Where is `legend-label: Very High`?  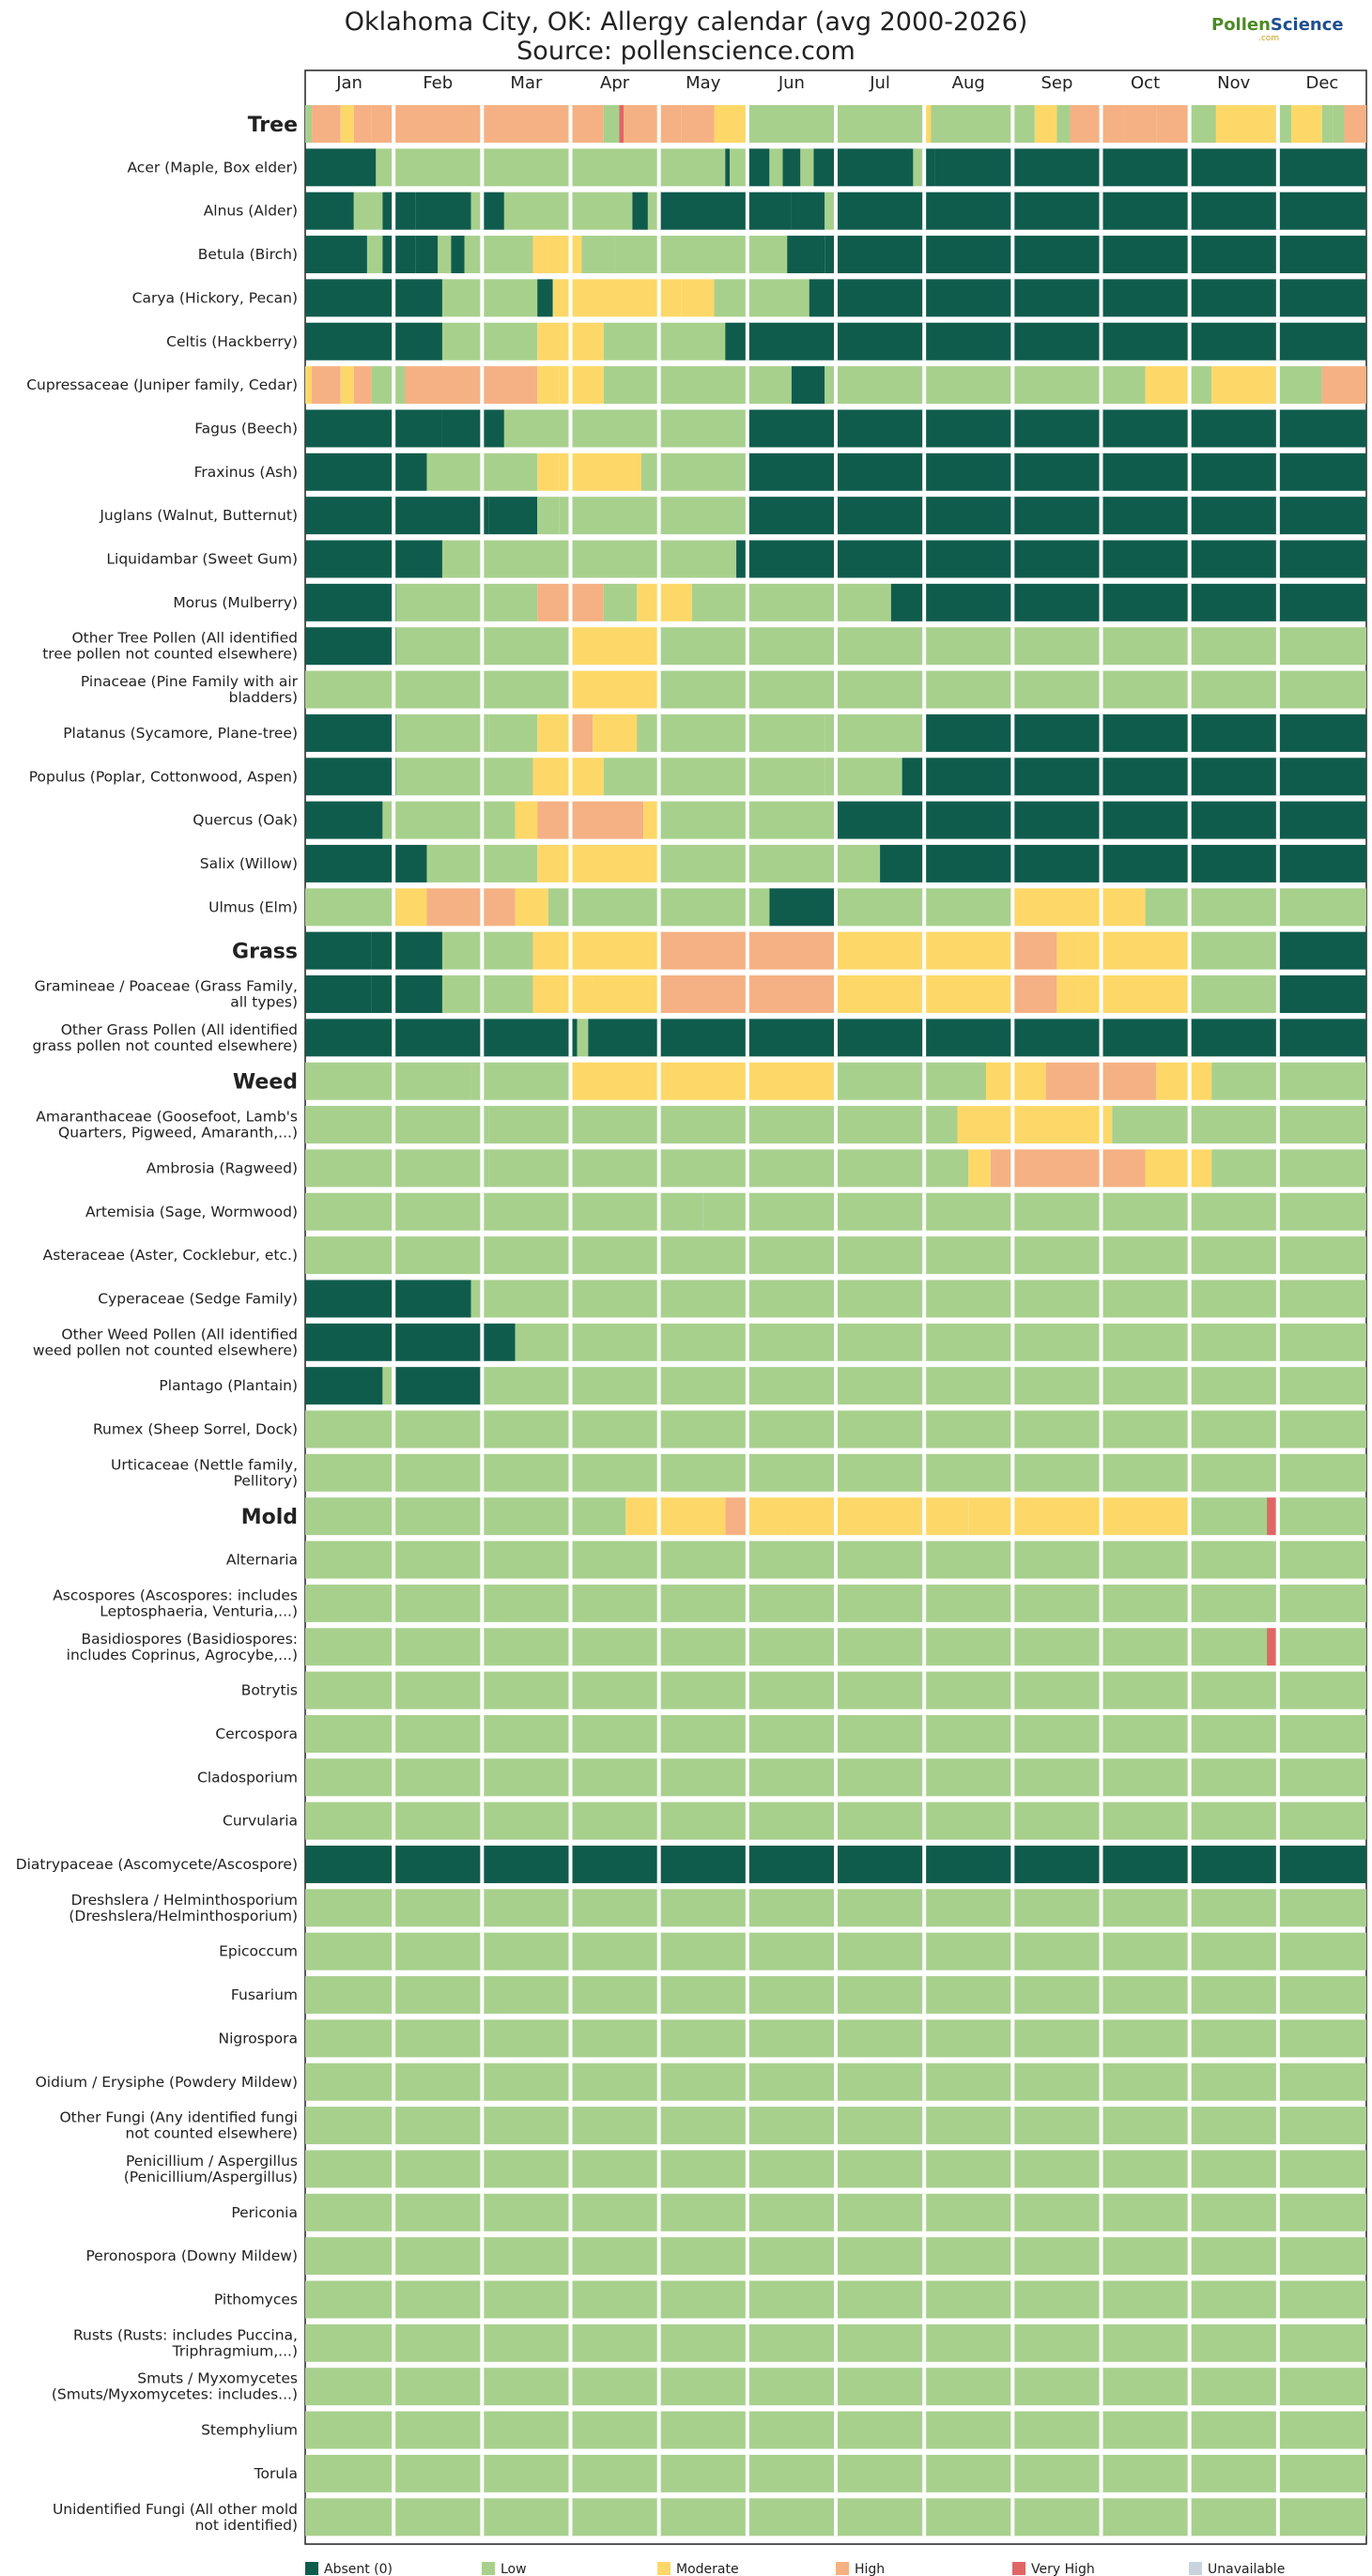
legend-label: Very High is located at coordinates (1063, 2569).